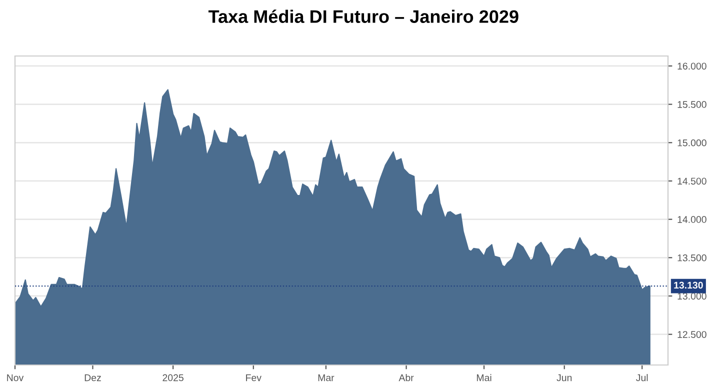  What do you see at coordinates (326, 378) in the screenshot?
I see `x-tick-label: Mar` at bounding box center [326, 378].